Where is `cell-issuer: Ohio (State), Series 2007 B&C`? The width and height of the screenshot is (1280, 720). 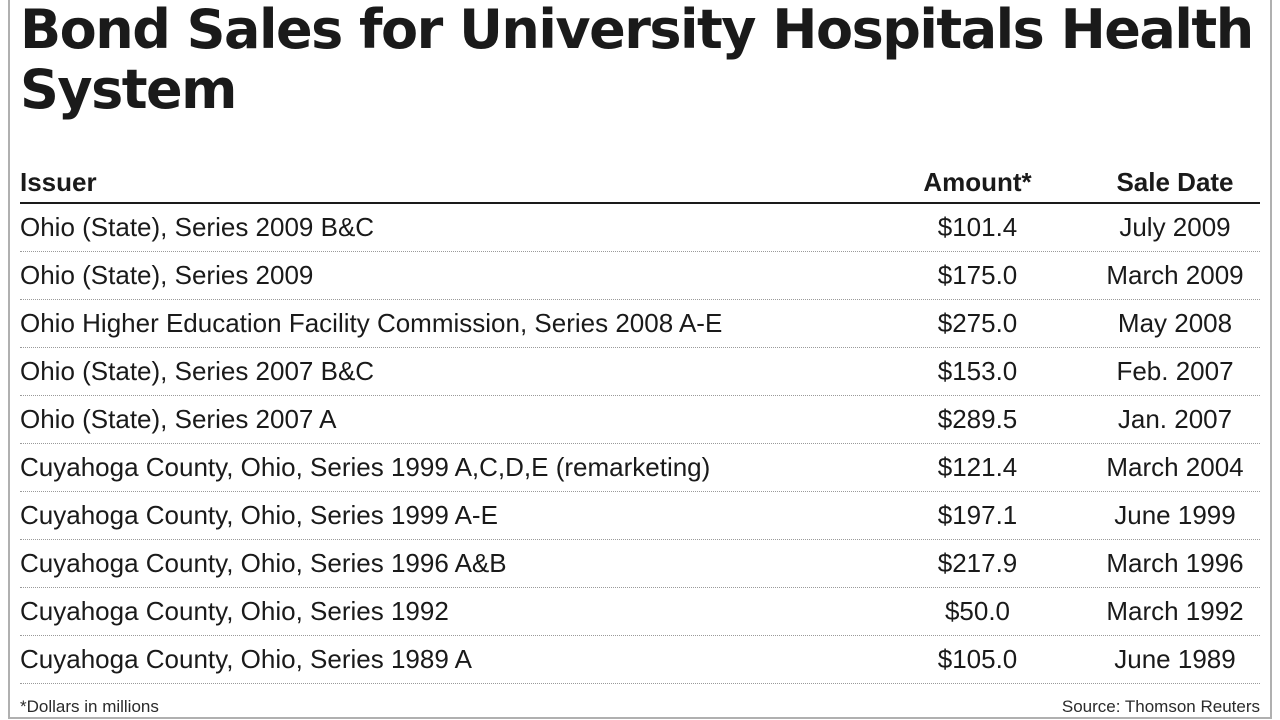
cell-issuer: Ohio (State), Series 2007 B&C is located at coordinates (197, 371).